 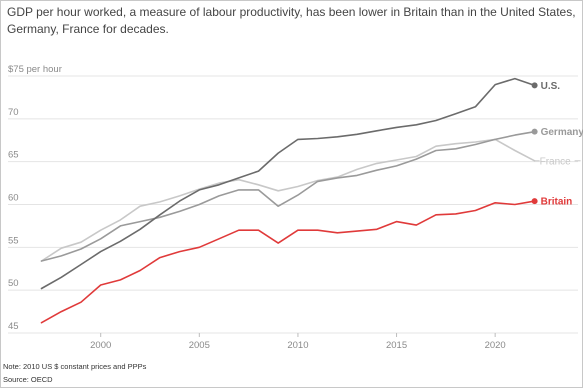 What do you see at coordinates (13, 283) in the screenshot?
I see `y-tick-label: 50` at bounding box center [13, 283].